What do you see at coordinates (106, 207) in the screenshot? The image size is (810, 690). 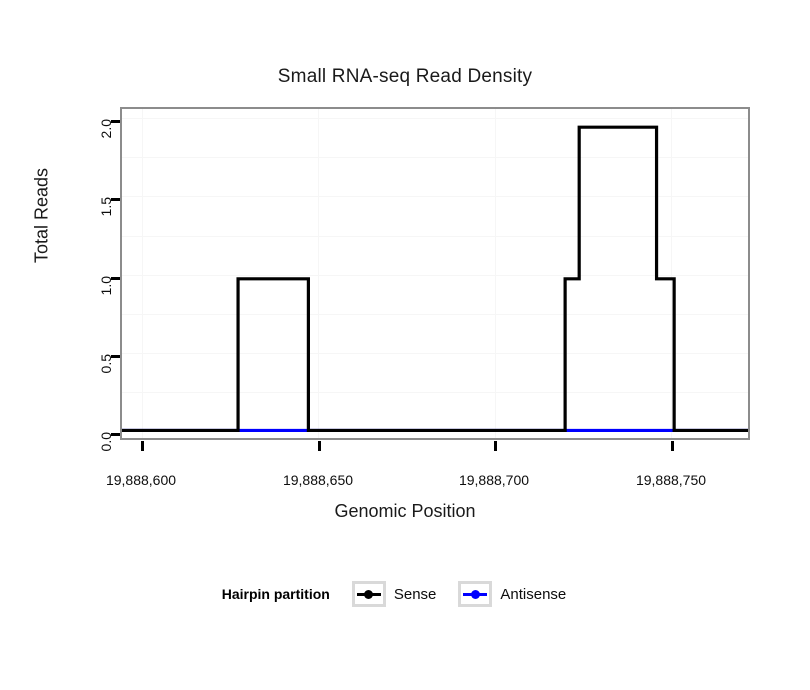 I see `y-tick-label-1.5: 1.5` at bounding box center [106, 207].